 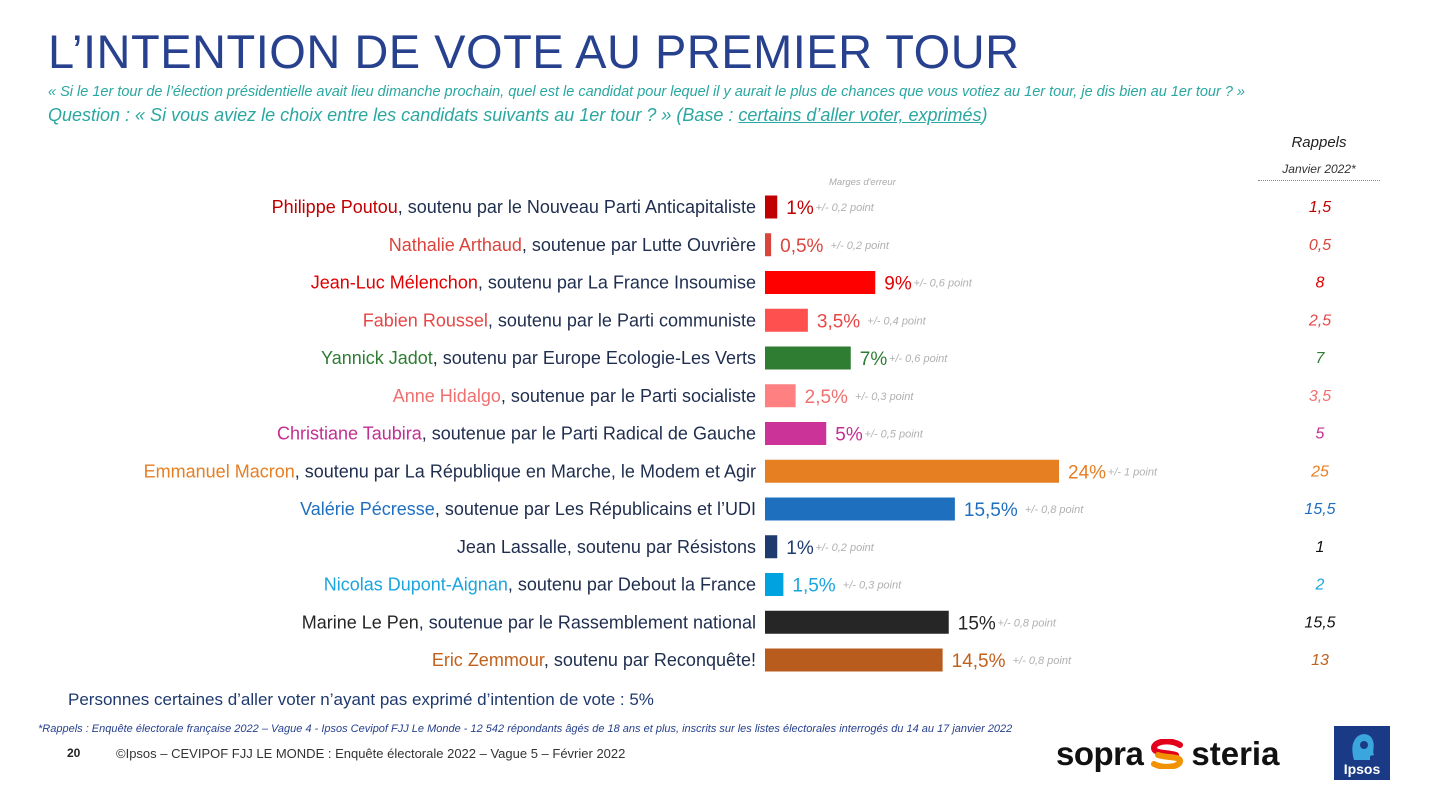 I want to click on candidate-name: Jean-Luc Mélenchon, so click(x=394, y=283).